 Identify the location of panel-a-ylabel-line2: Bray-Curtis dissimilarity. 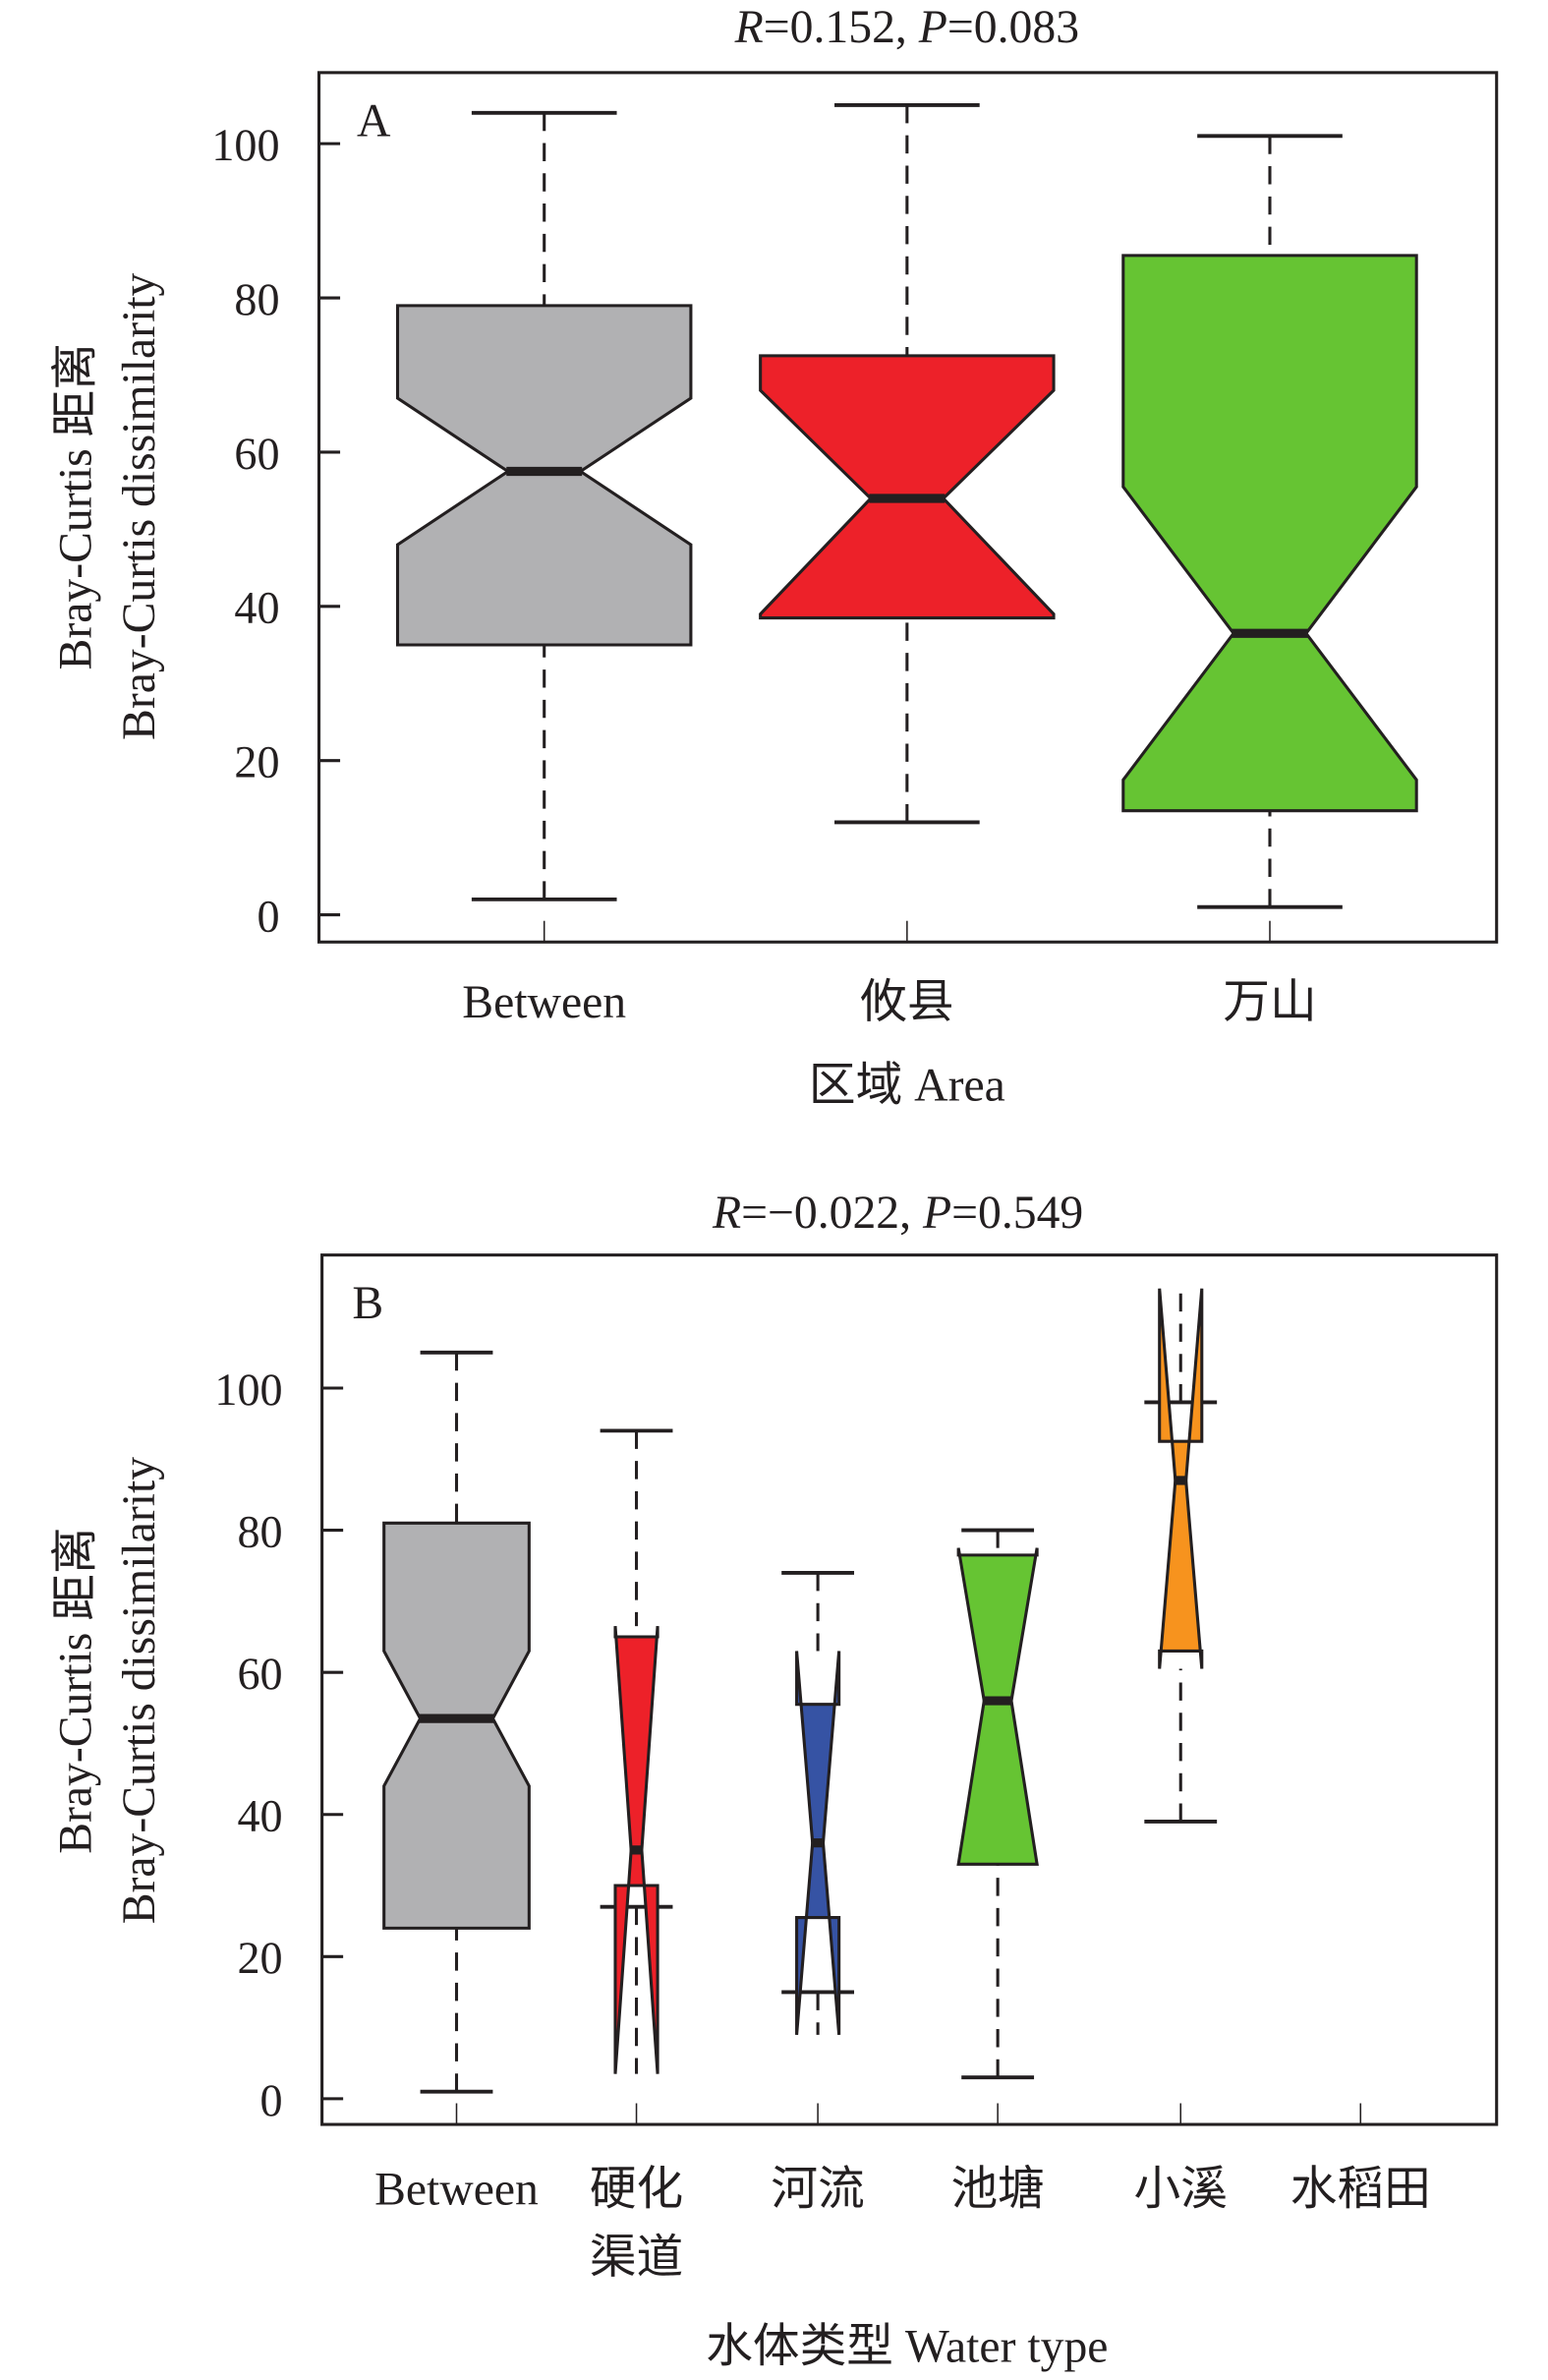
(140, 506).